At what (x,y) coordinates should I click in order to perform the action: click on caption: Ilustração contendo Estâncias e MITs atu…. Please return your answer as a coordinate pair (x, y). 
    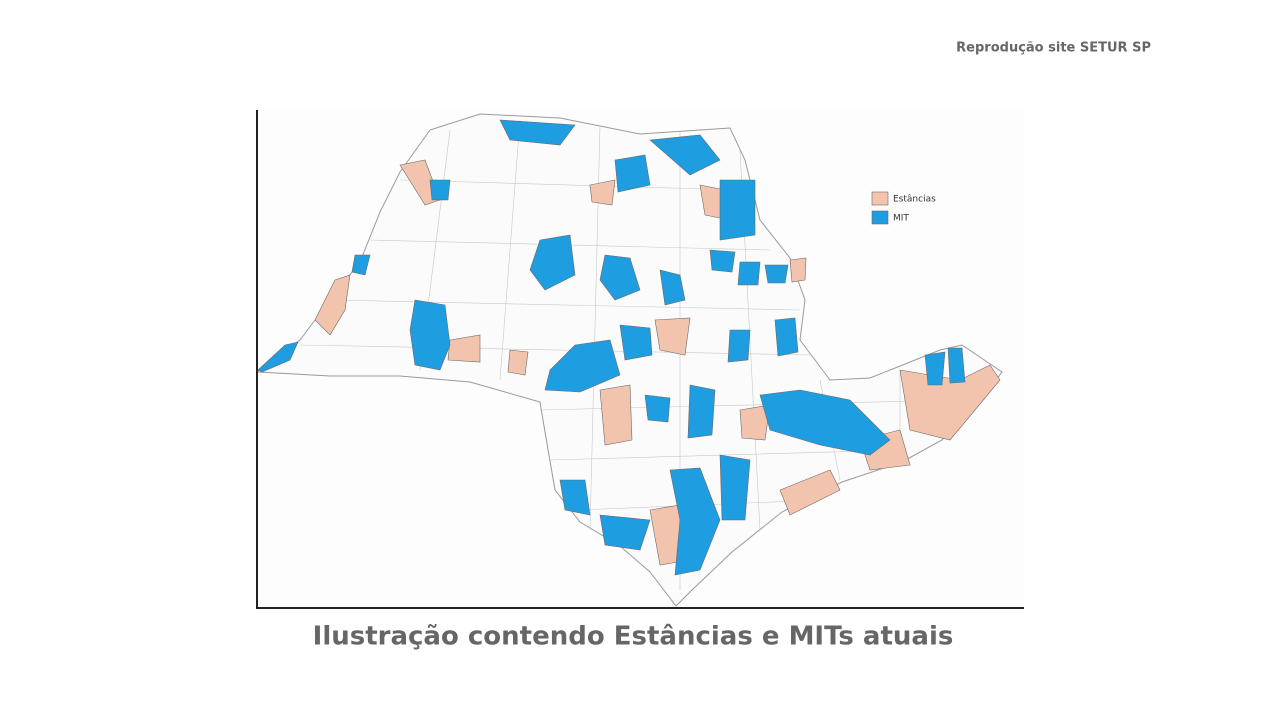
    Looking at the image, I should click on (633, 637).